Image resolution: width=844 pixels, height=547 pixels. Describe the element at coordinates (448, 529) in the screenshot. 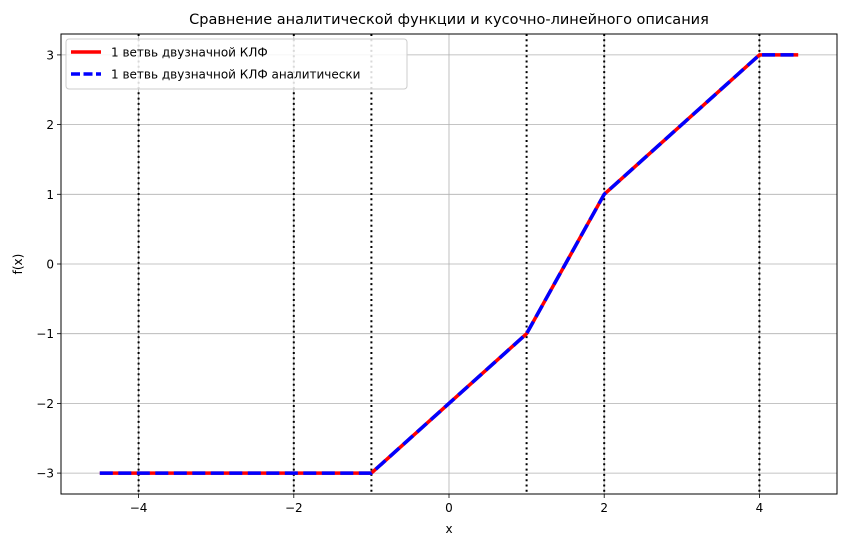

I see `x-axis-label: x` at that location.